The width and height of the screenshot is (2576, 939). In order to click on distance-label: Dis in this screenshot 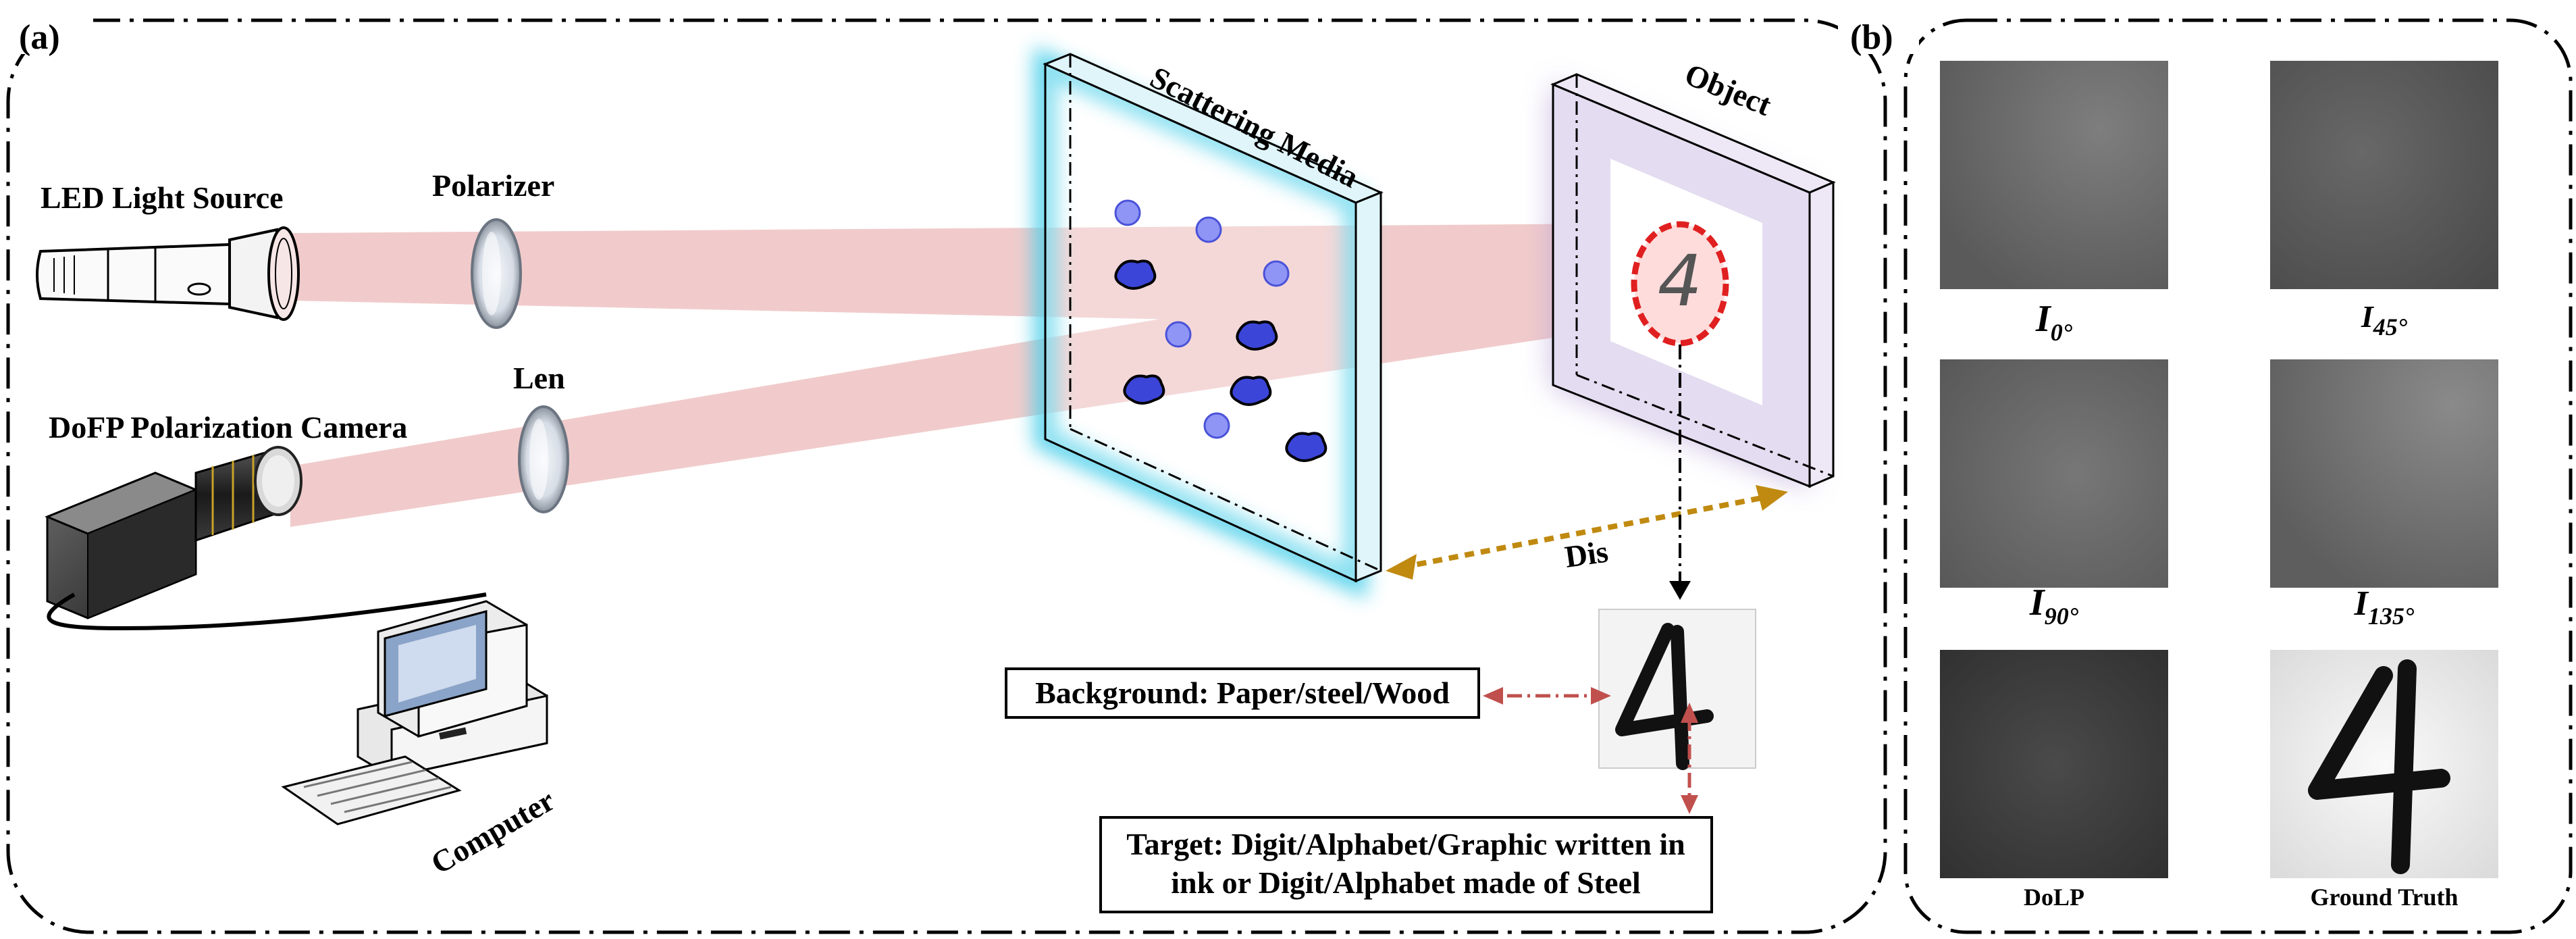, I will do `click(1586, 554)`.